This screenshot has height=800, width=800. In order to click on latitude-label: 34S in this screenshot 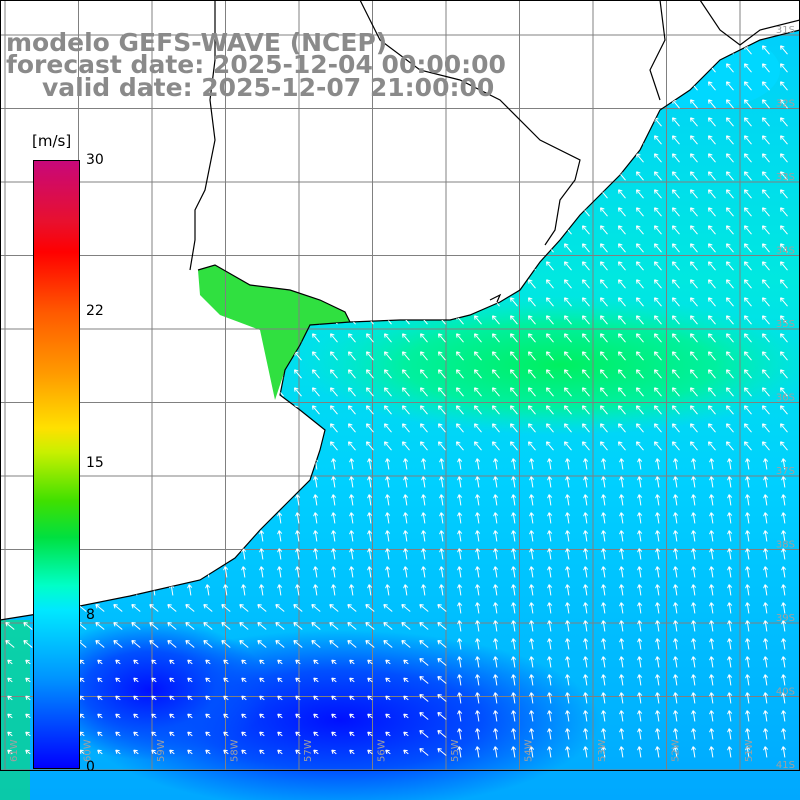, I will do `click(785, 251)`.